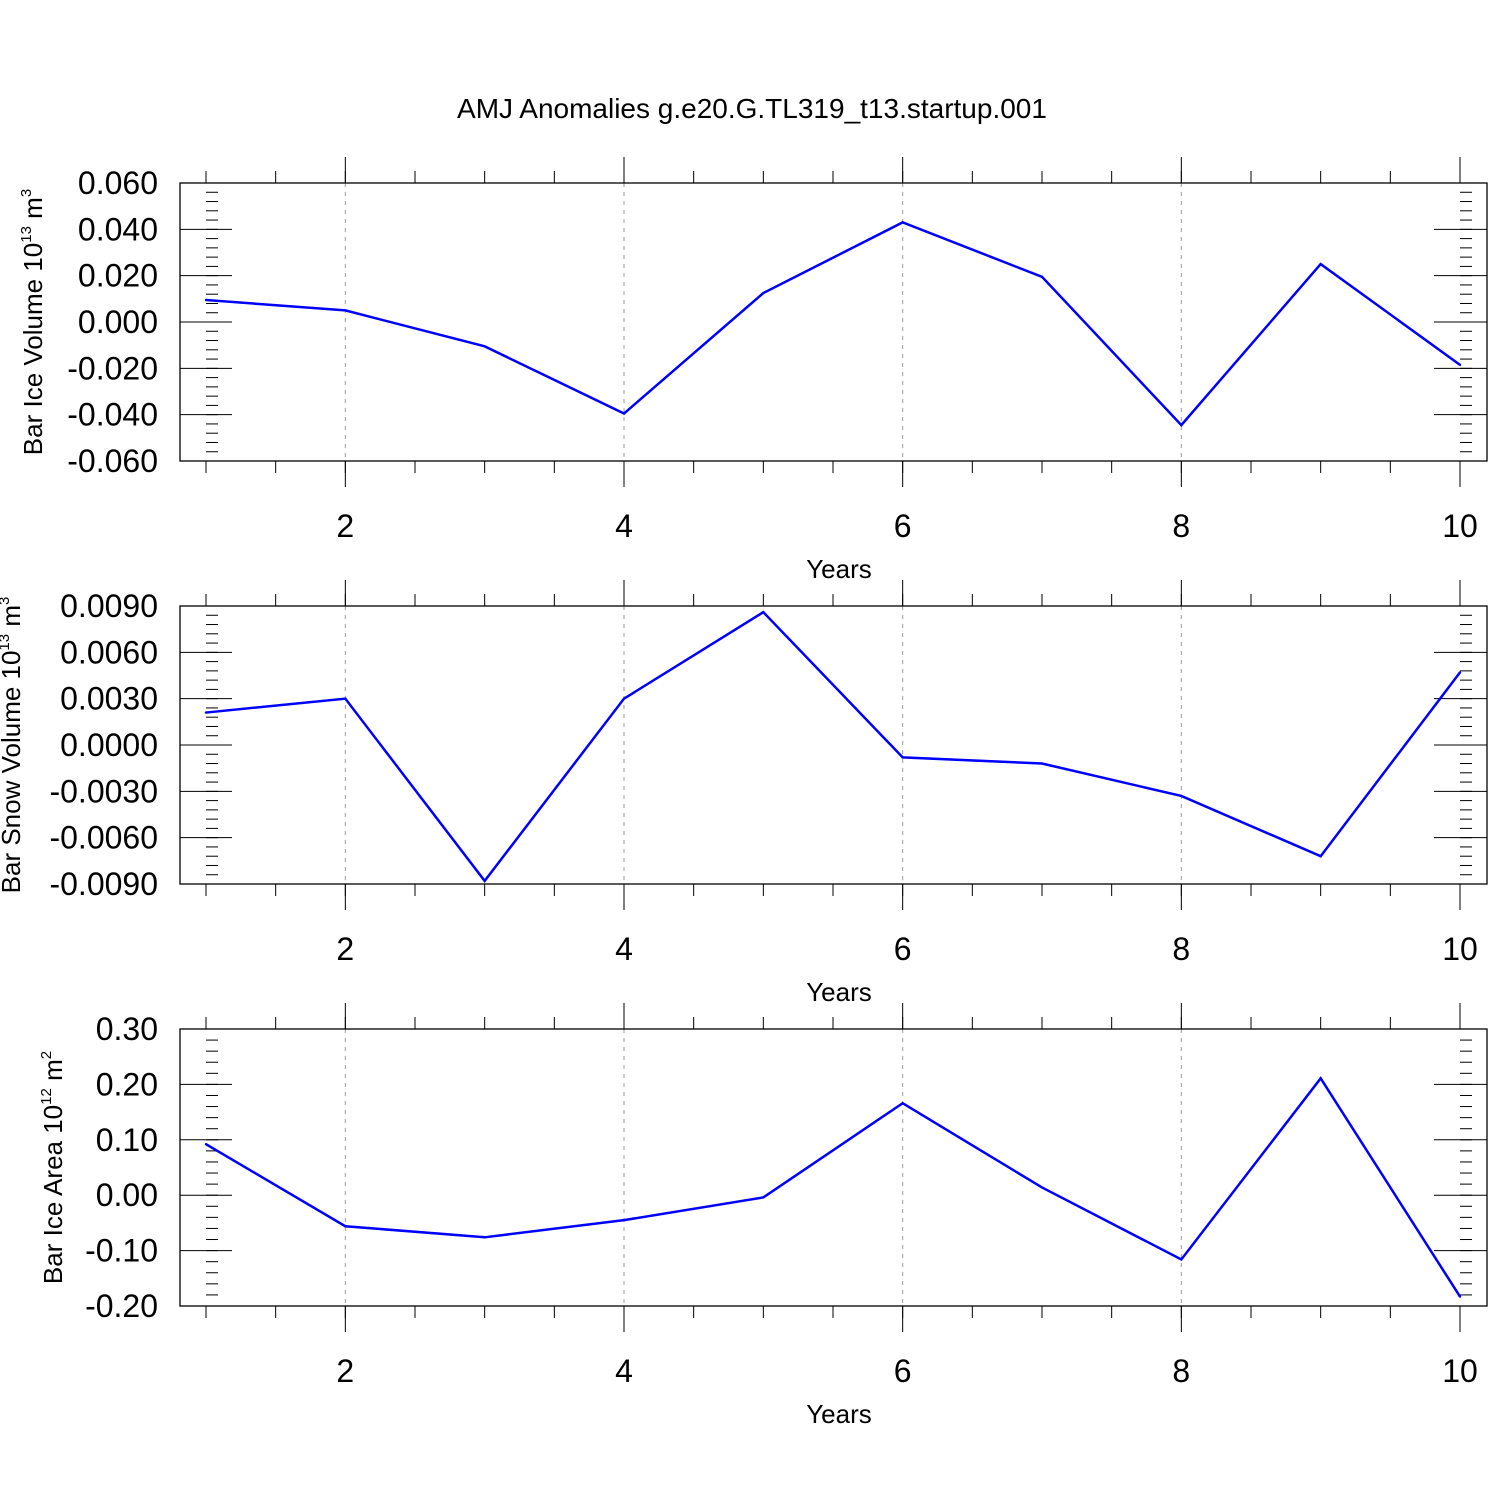 The height and width of the screenshot is (1500, 1500). I want to click on y-tick-label: 0.0030, so click(109, 699).